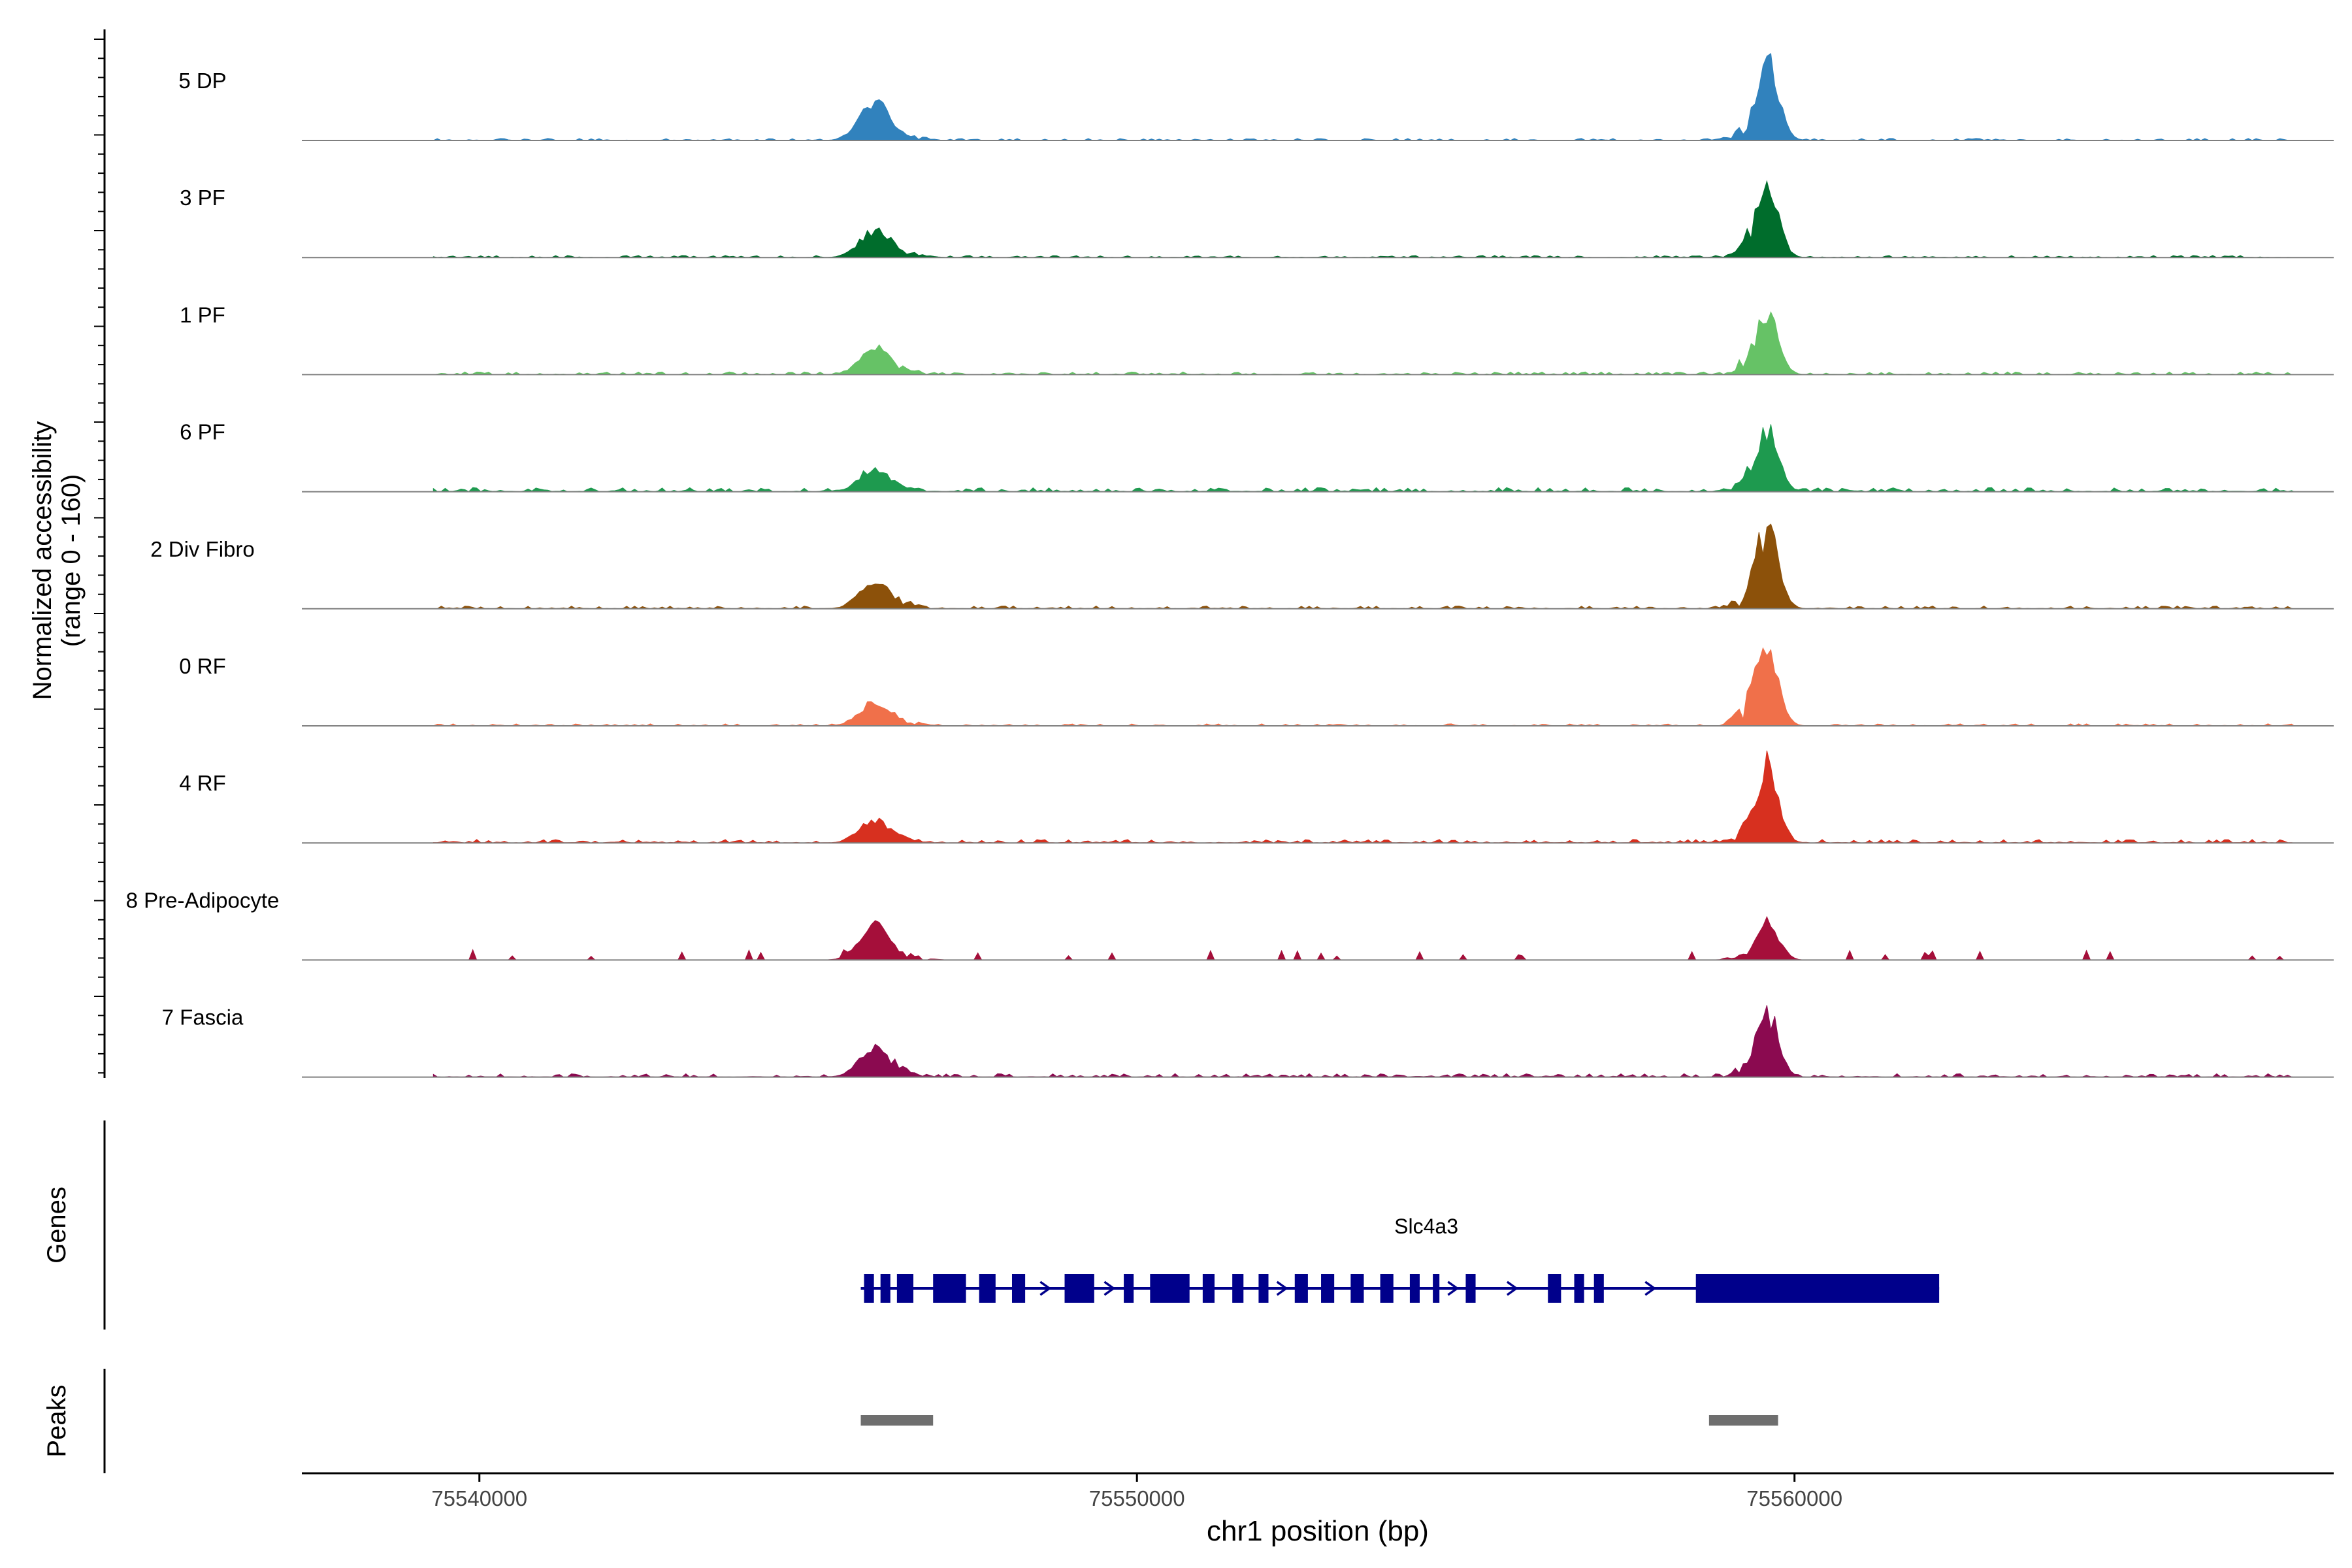 The width and height of the screenshot is (2352, 1568). Describe the element at coordinates (479, 1498) in the screenshot. I see `x-tick-label: 75540000` at that location.